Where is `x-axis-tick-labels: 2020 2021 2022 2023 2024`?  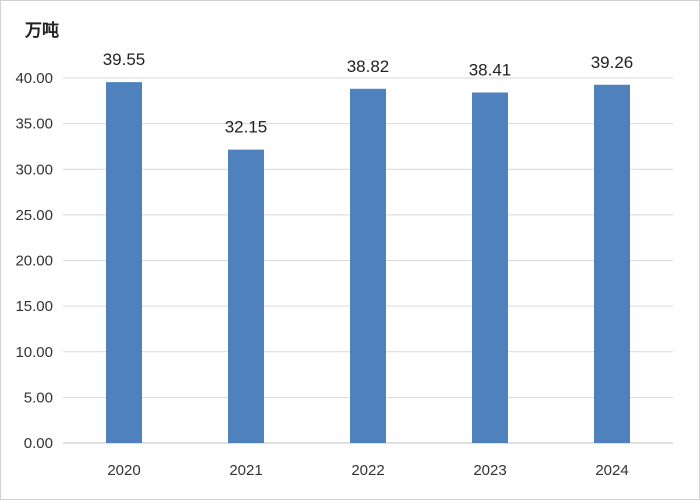
x-axis-tick-labels: 2020 2021 2022 2023 2024 is located at coordinates (367, 470).